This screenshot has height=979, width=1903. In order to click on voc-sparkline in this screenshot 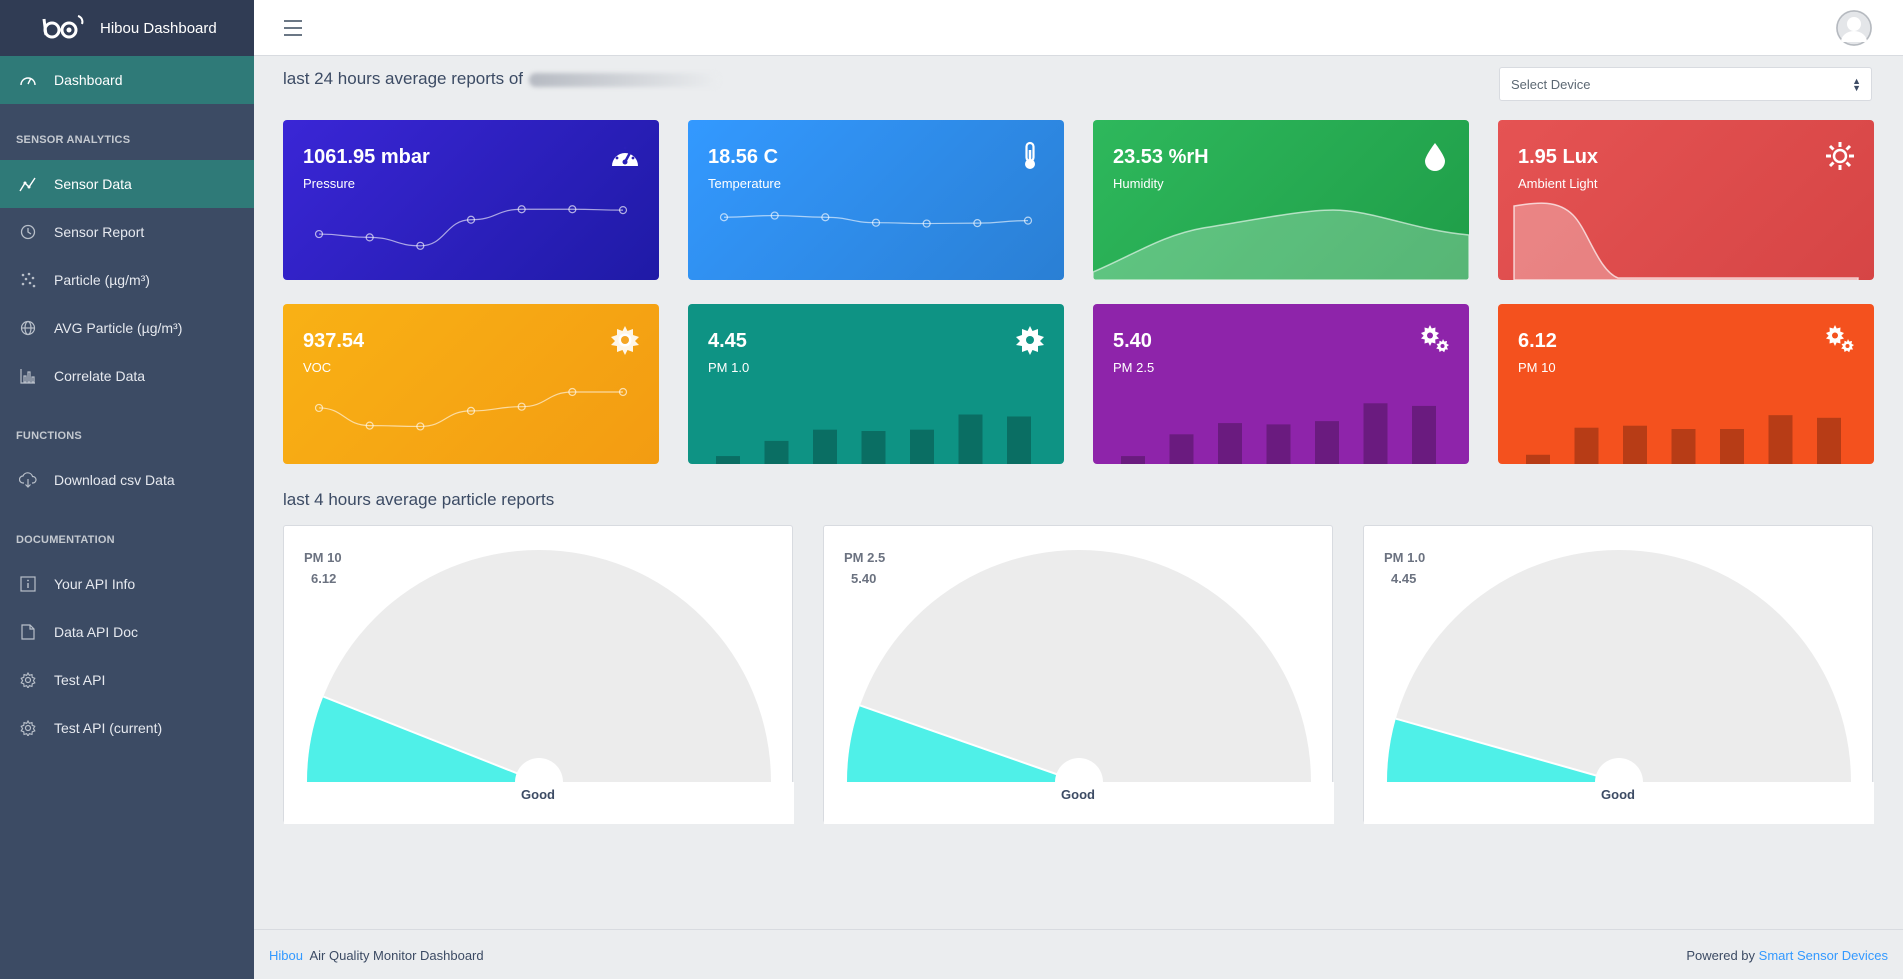, I will do `click(471, 409)`.